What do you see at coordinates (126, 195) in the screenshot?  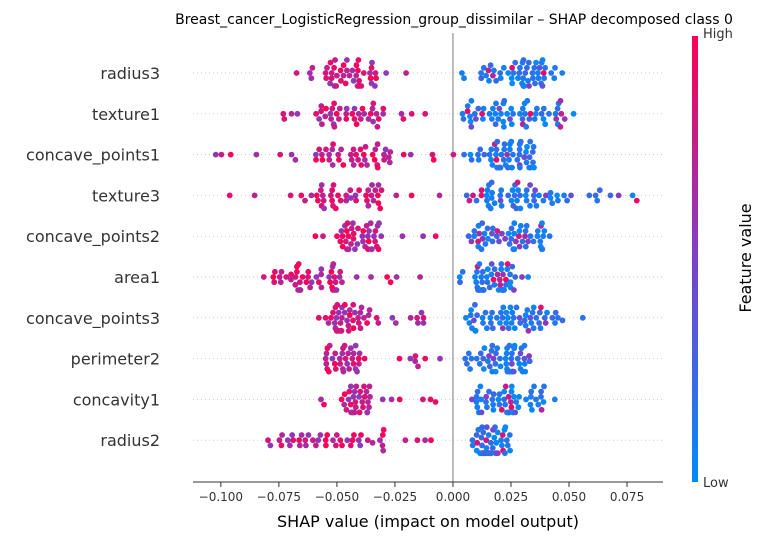 I see `feature-label-texture3: texture3` at bounding box center [126, 195].